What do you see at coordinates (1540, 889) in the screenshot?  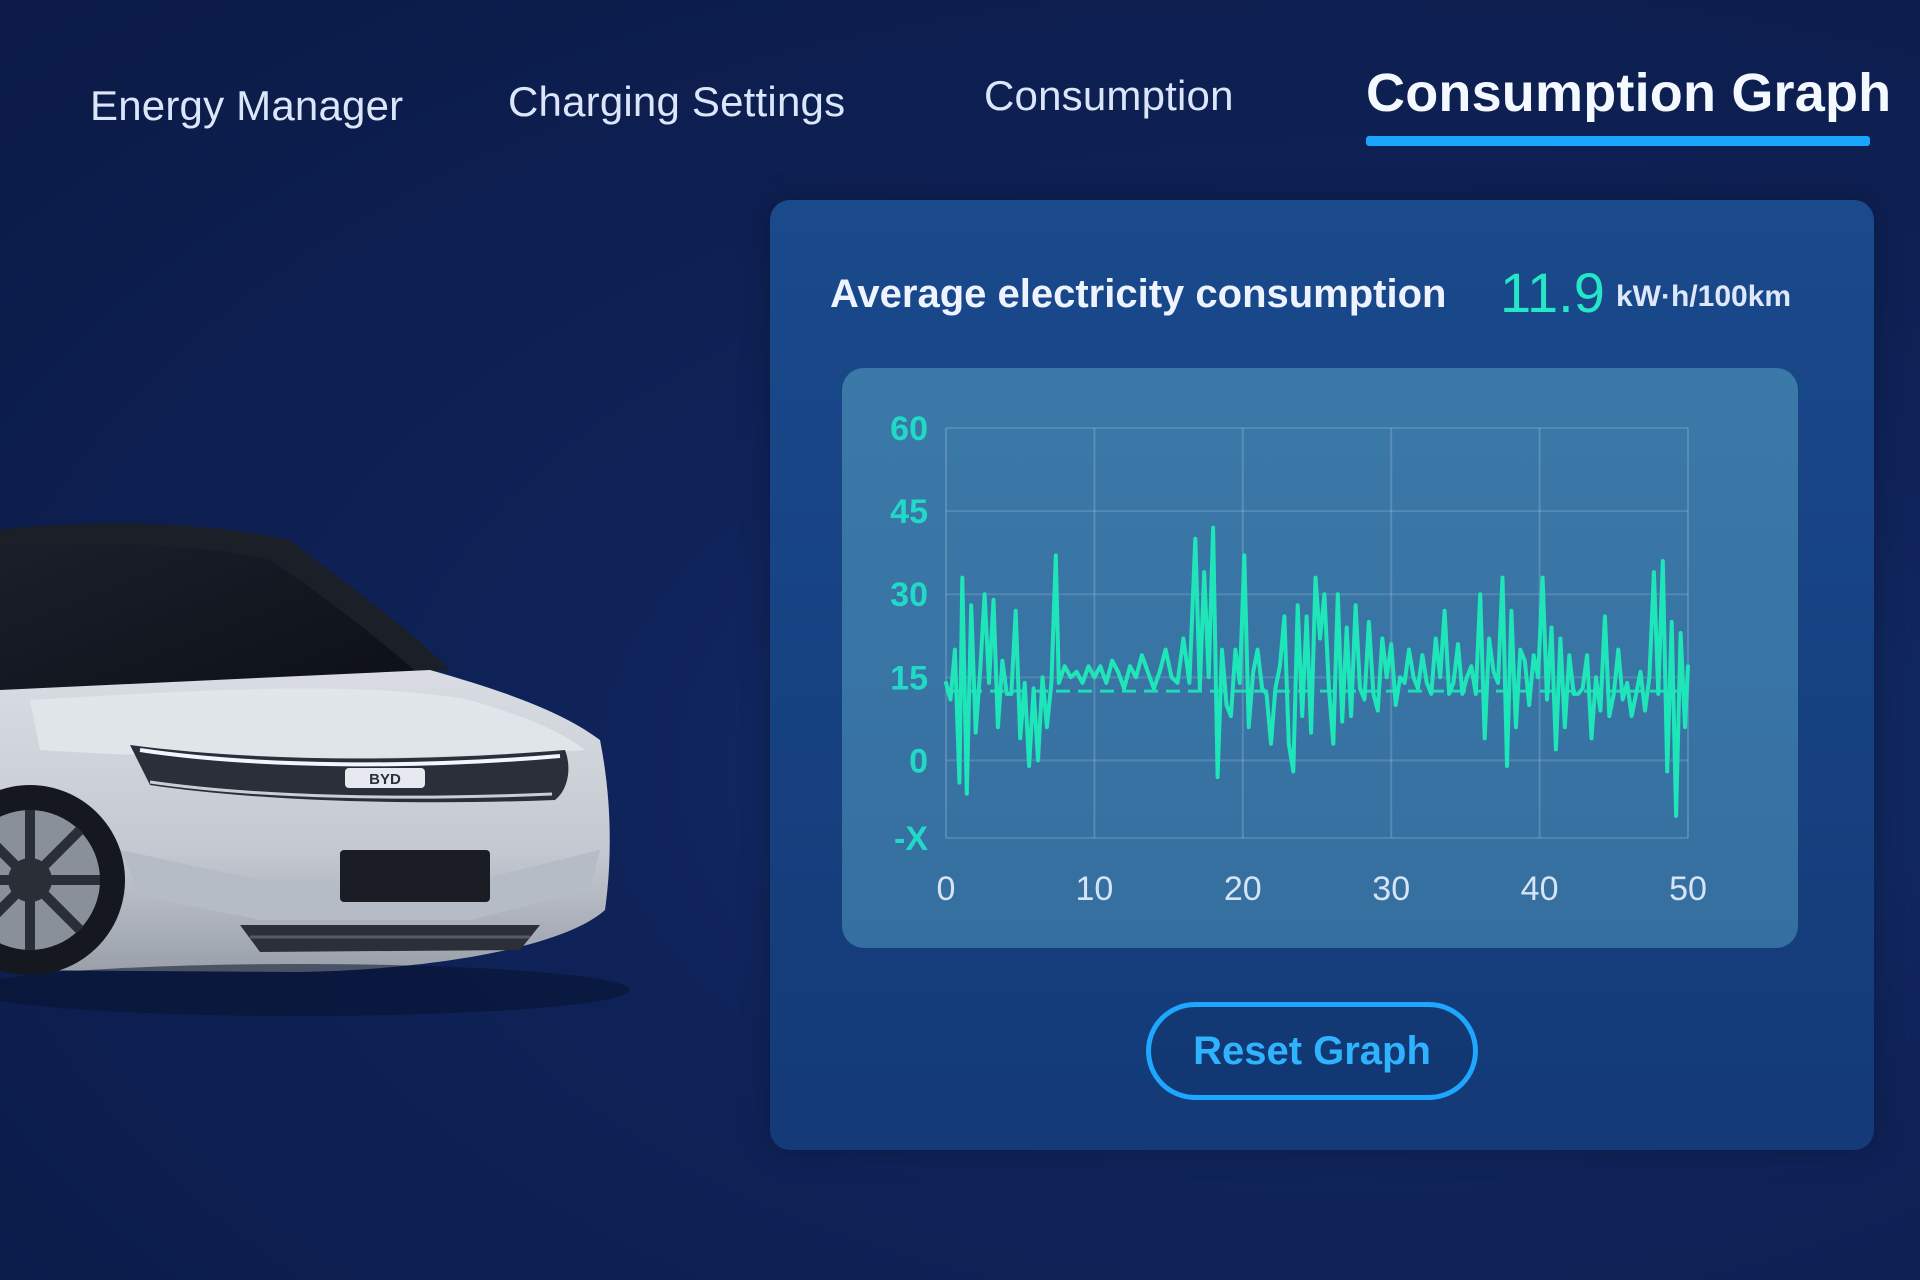 I see `x-tick-label: 40` at bounding box center [1540, 889].